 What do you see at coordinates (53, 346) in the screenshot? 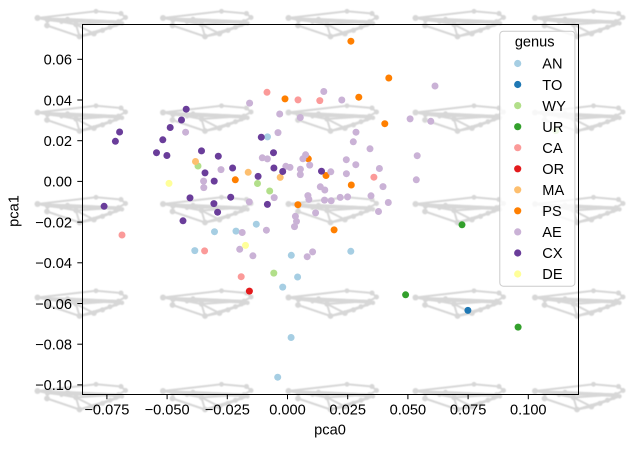
I see `svg-text: −0.08` at bounding box center [53, 346].